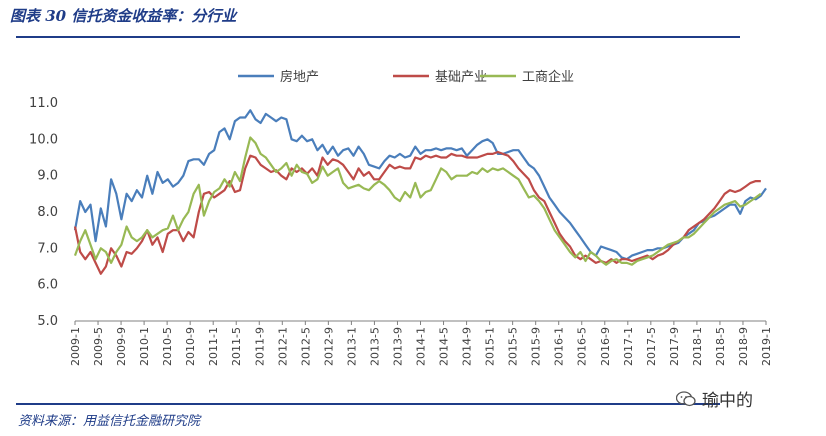 The width and height of the screenshot is (826, 436). Describe the element at coordinates (123, 16) in the screenshot. I see `figure-title: 图表 30 信托资金收益率：分行业` at that location.